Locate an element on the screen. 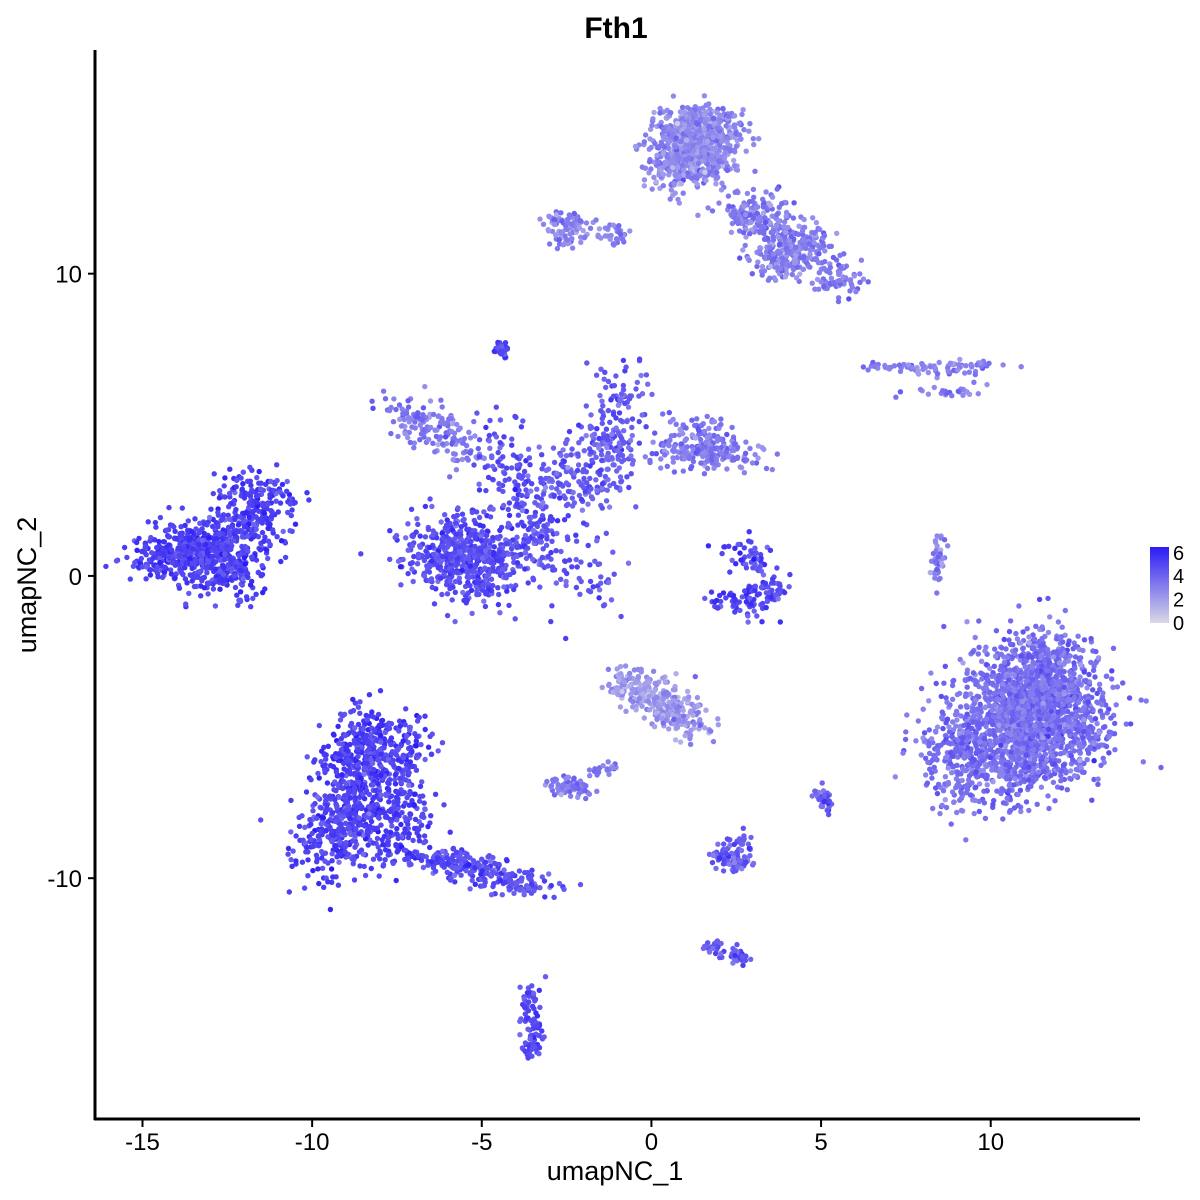  cluster-c7 is located at coordinates (747, 577).